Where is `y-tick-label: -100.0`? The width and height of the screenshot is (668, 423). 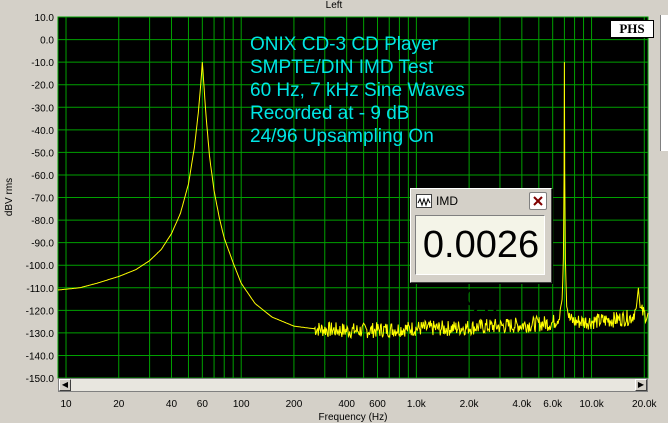
y-tick-label: -100.0 is located at coordinates (40, 266).